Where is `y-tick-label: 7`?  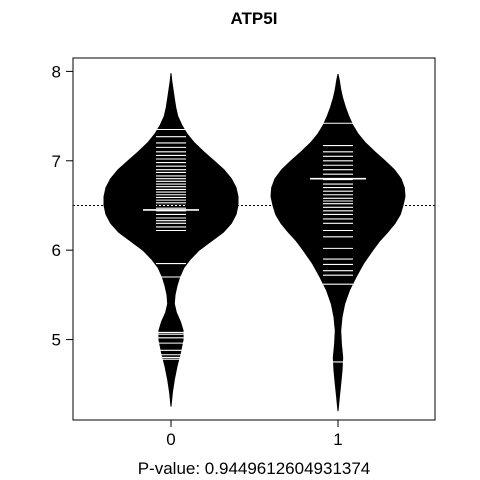 y-tick-label: 7 is located at coordinates (56, 161).